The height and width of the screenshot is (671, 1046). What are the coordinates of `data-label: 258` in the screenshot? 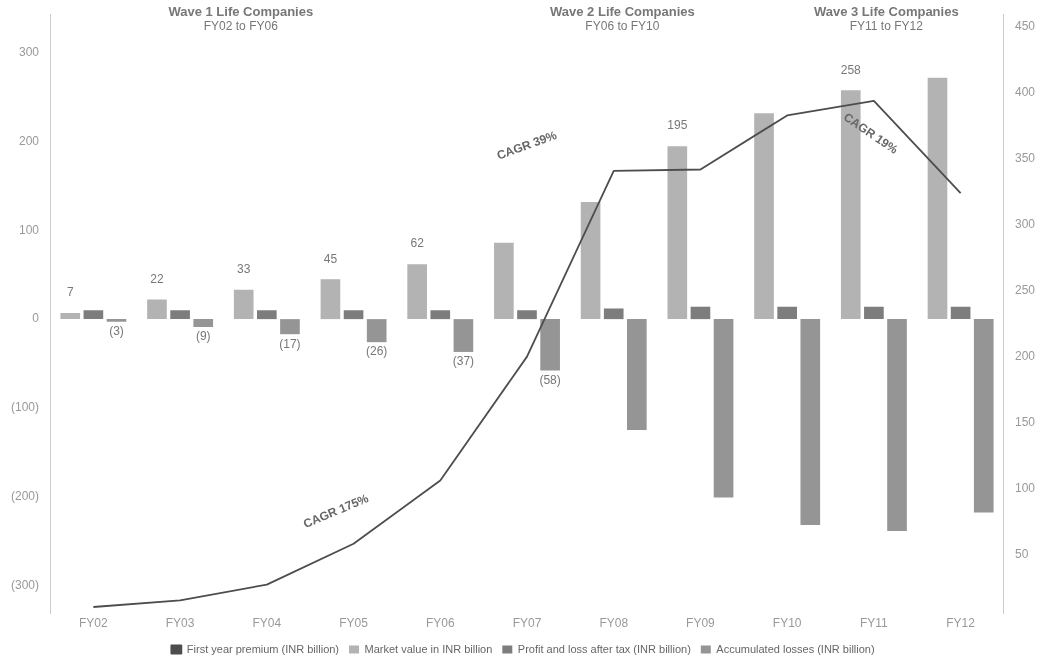 It's located at (851, 69).